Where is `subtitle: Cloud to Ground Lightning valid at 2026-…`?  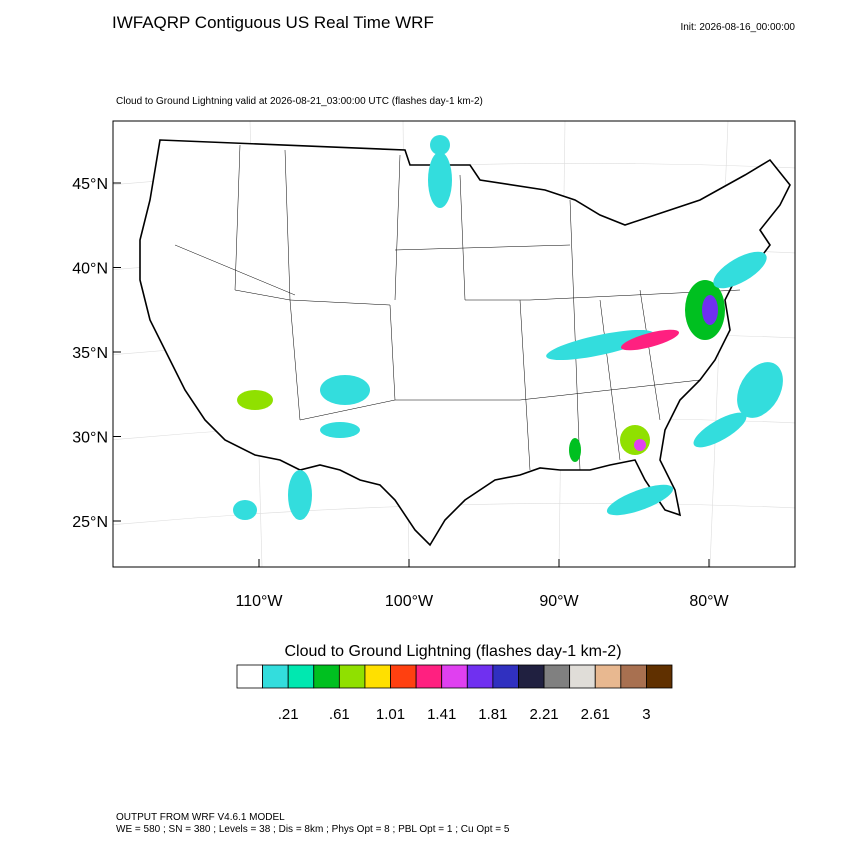 subtitle: Cloud to Ground Lightning valid at 2026-… is located at coordinates (299, 101).